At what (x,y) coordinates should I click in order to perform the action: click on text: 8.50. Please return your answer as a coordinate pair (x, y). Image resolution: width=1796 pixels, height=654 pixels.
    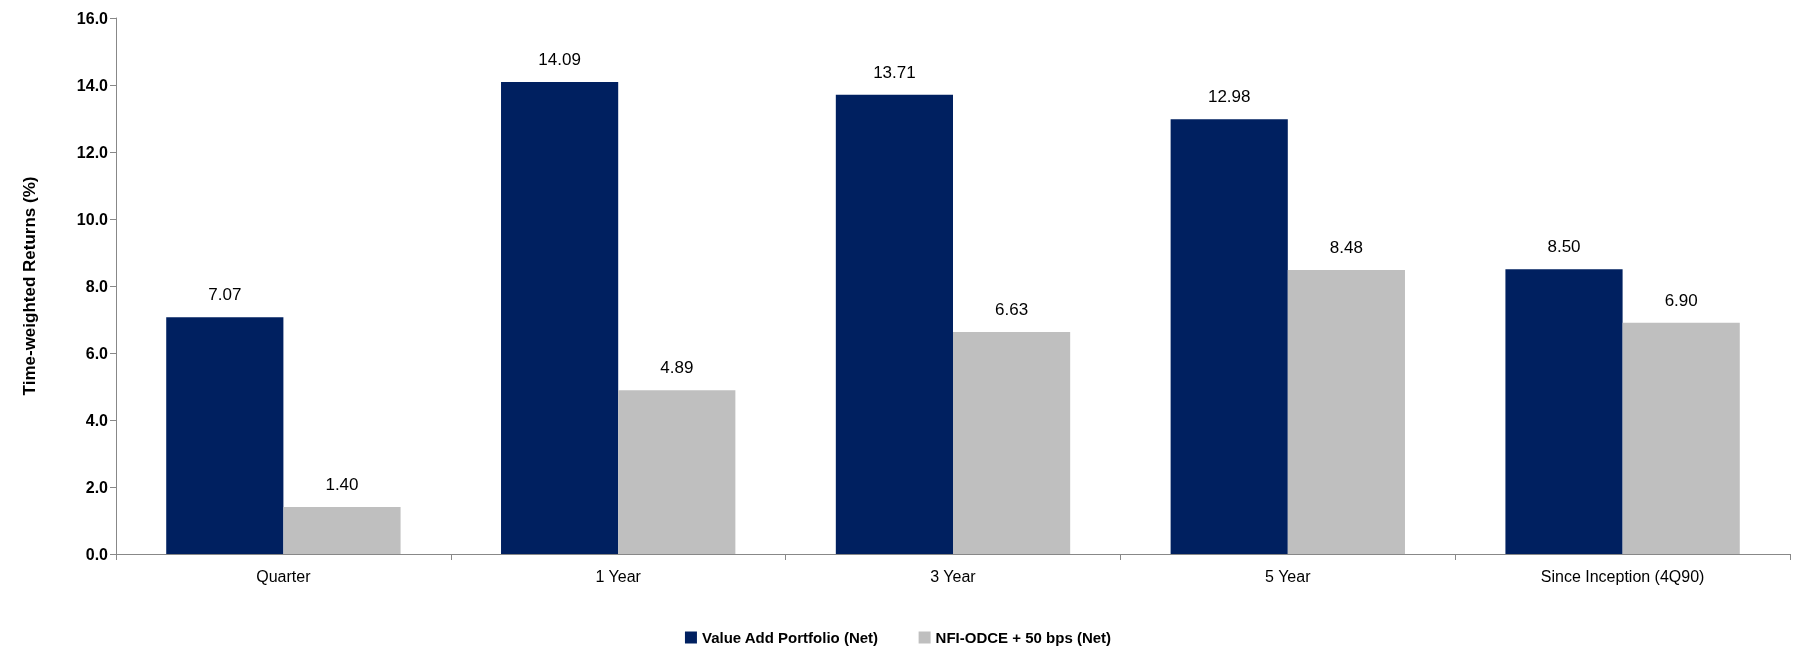
    Looking at the image, I should click on (1564, 247).